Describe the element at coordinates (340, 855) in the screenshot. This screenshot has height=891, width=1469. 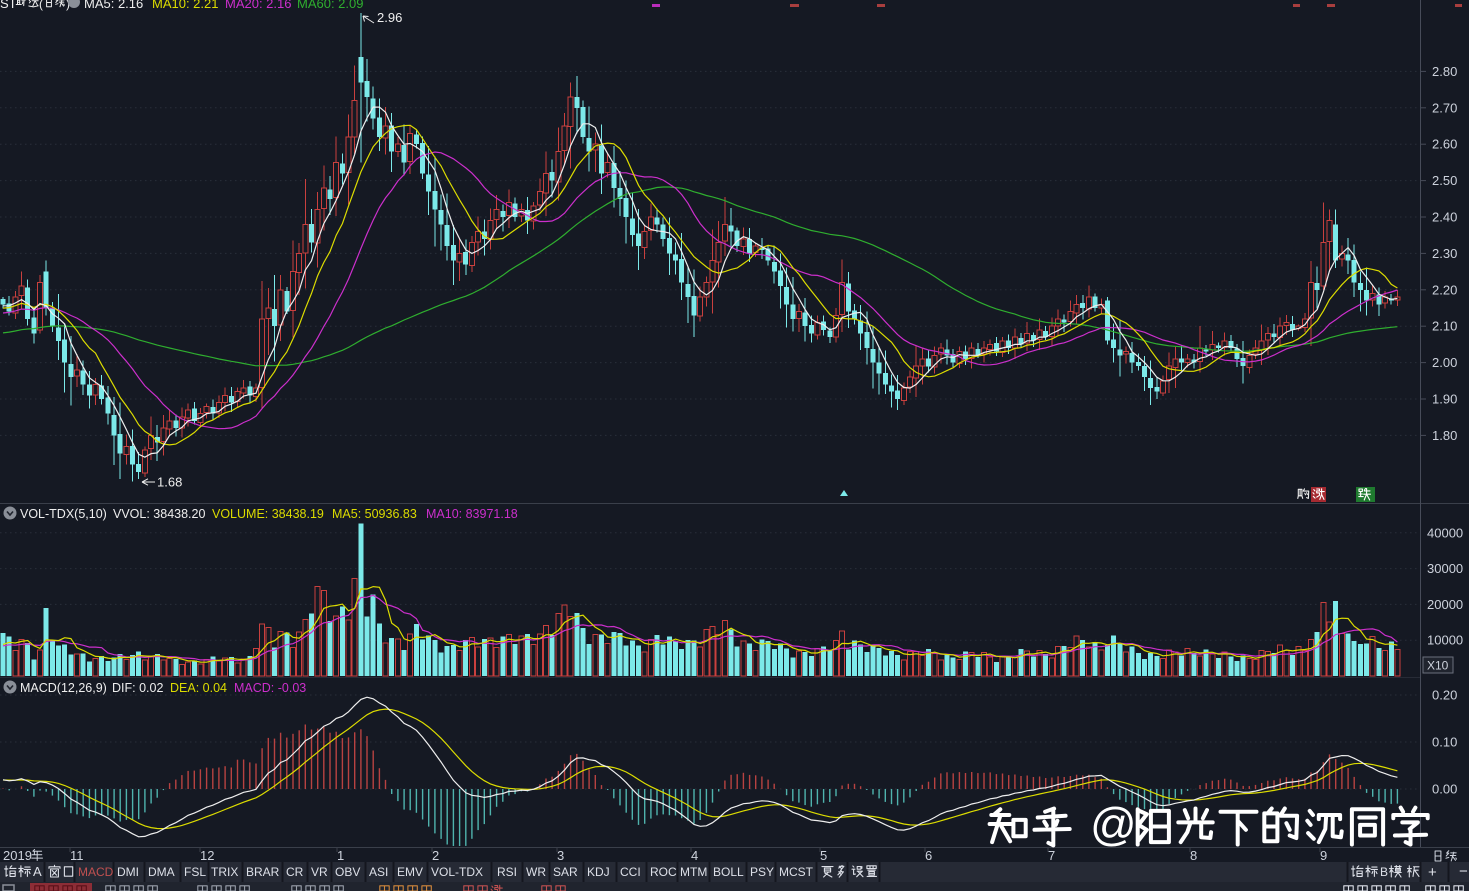
I see `svg-text: 1` at that location.